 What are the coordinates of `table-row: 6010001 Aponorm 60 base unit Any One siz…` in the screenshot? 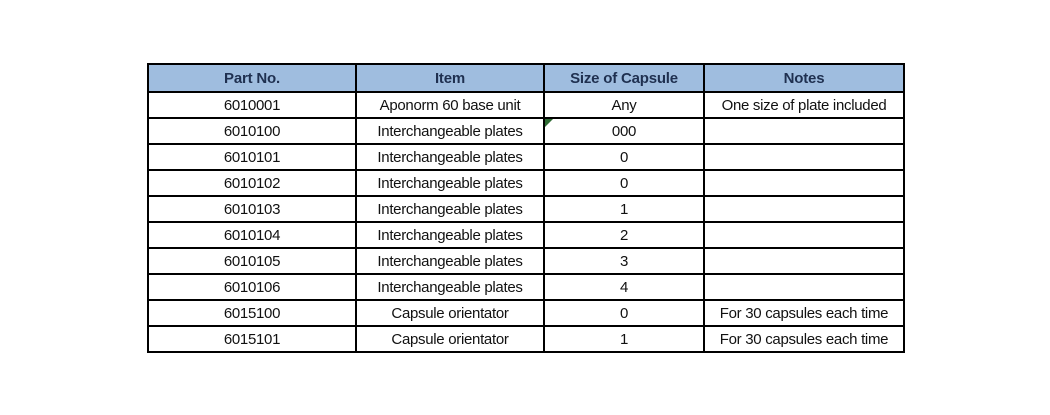 It's located at (526, 105).